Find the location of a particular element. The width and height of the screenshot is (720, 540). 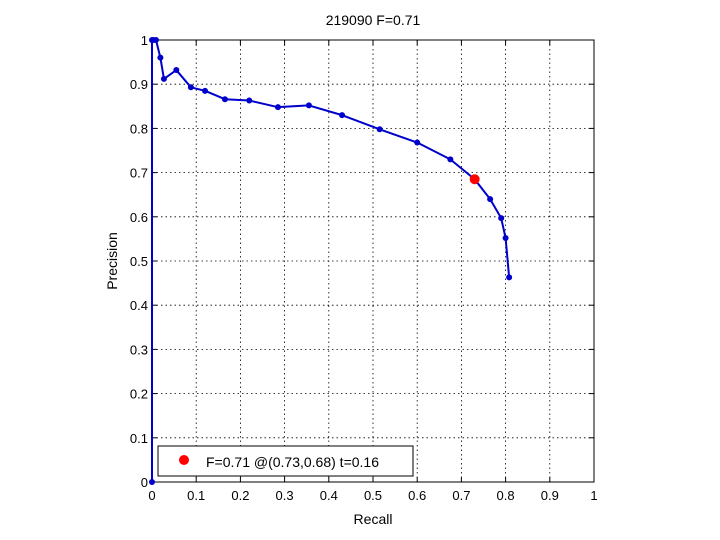

y-tick-label: 0.1 is located at coordinates (139, 438).